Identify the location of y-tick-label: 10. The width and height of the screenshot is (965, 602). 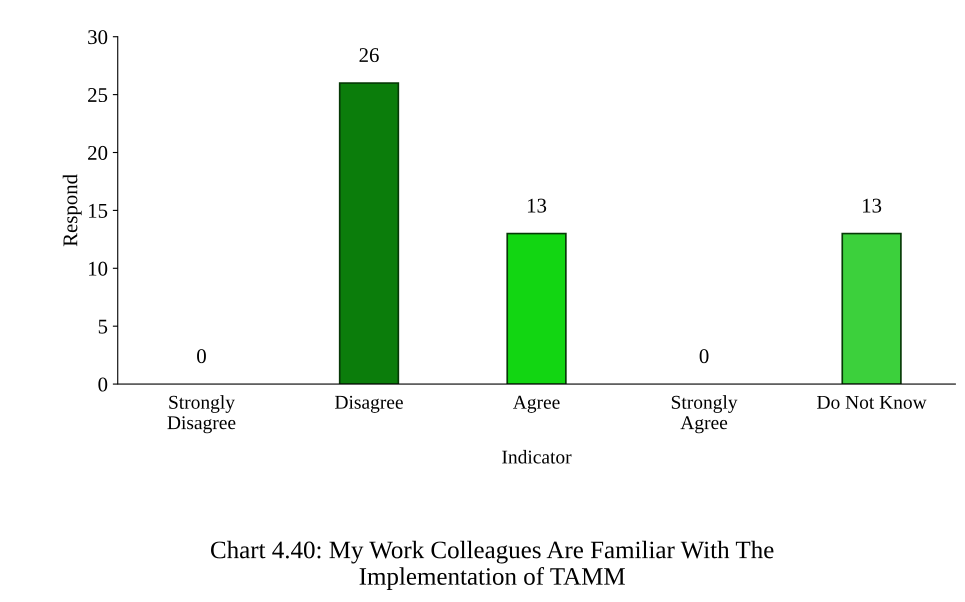
(98, 269).